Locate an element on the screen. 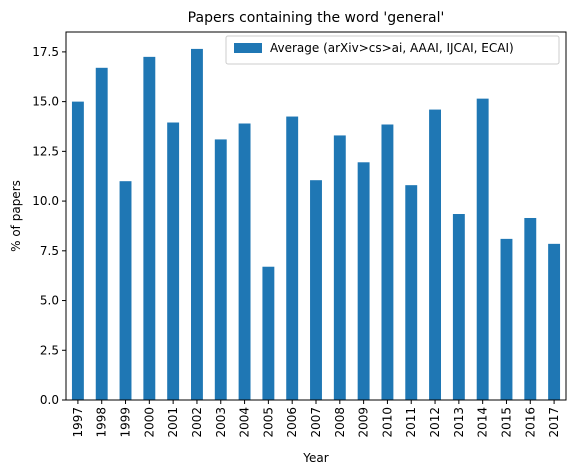  x-tick-label: 2013 is located at coordinates (459, 422).